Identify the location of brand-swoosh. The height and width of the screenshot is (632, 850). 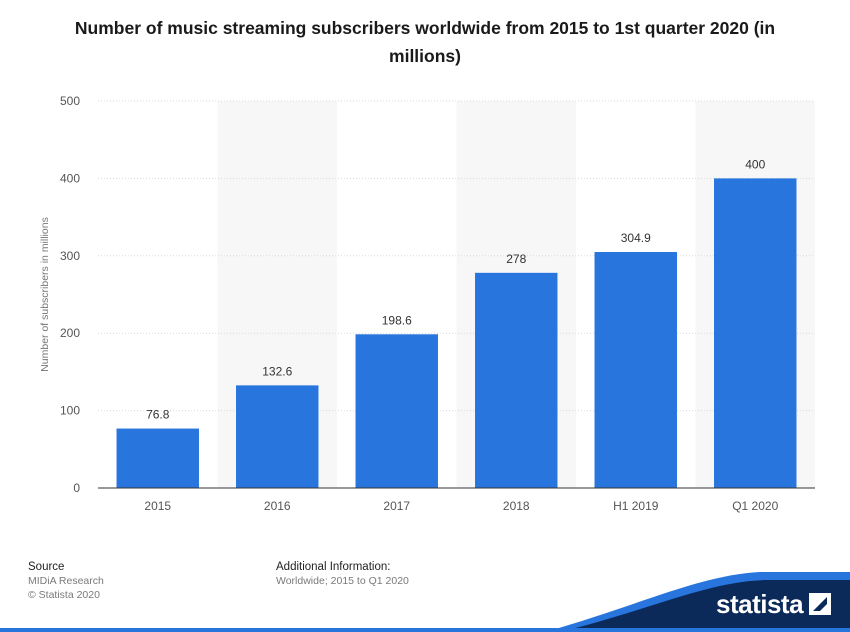
(705, 606).